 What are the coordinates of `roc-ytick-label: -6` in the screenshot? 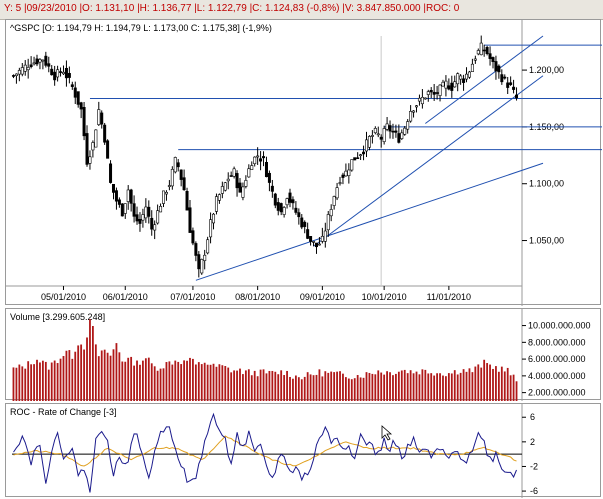 It's located at (534, 491).